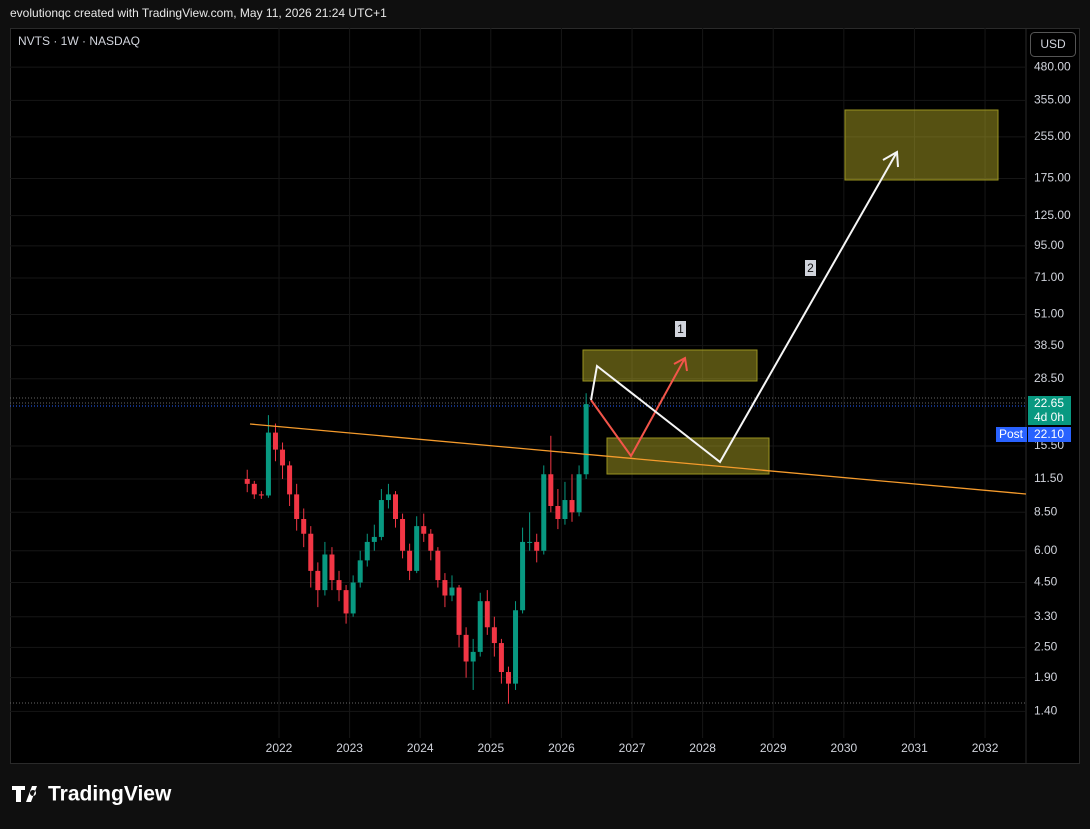  Describe the element at coordinates (79, 41) in the screenshot. I see `symbol-title: NVTS · 1W · NASDAQ` at that location.